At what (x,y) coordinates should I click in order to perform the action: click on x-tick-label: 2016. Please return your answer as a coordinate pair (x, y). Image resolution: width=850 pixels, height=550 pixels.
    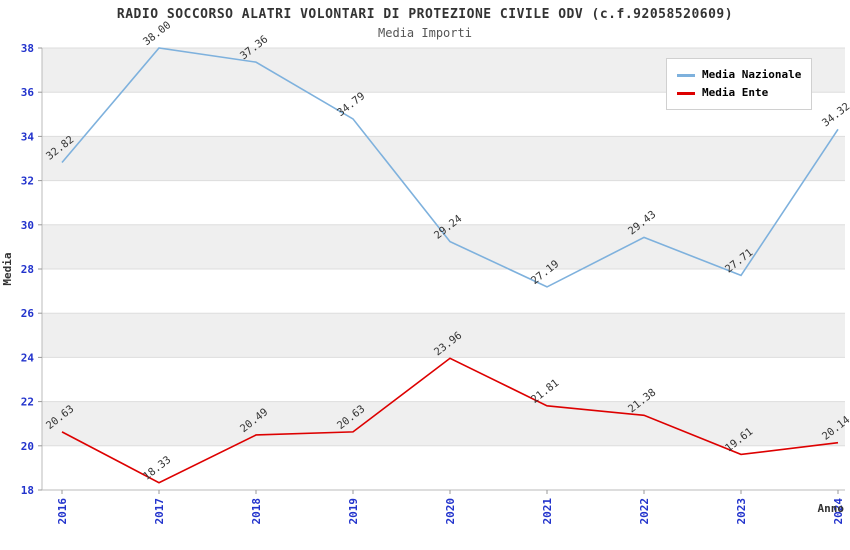
    Looking at the image, I should click on (62, 511).